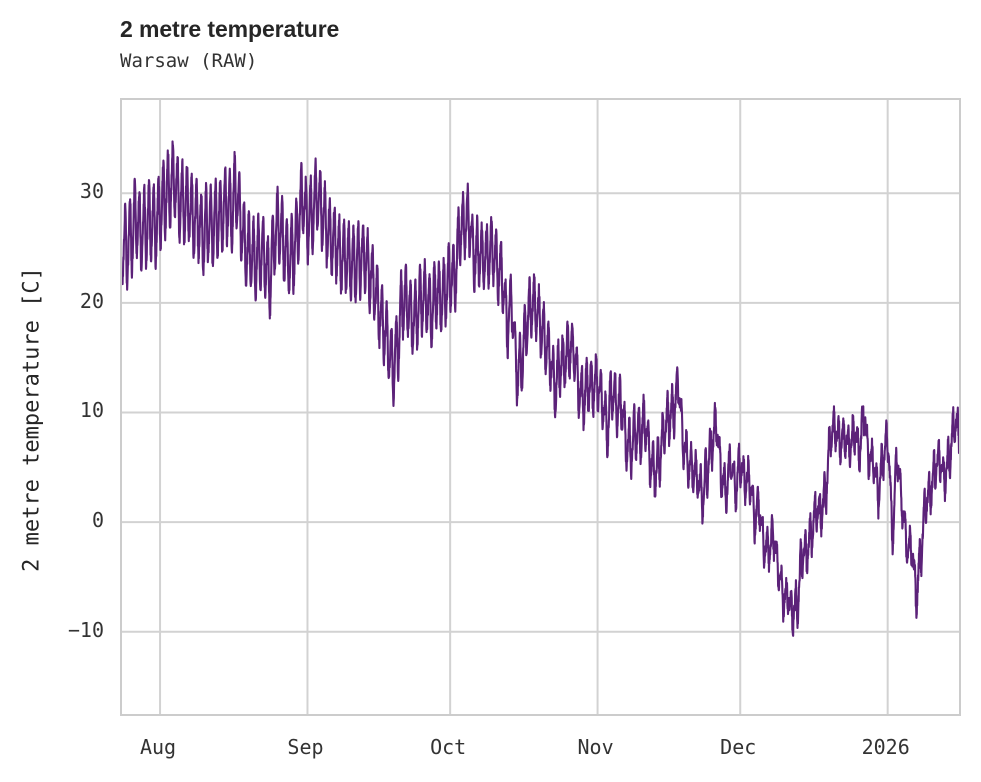 Image resolution: width=981 pixels, height=782 pixels. I want to click on y-axis-tick-20: 20, so click(91, 300).